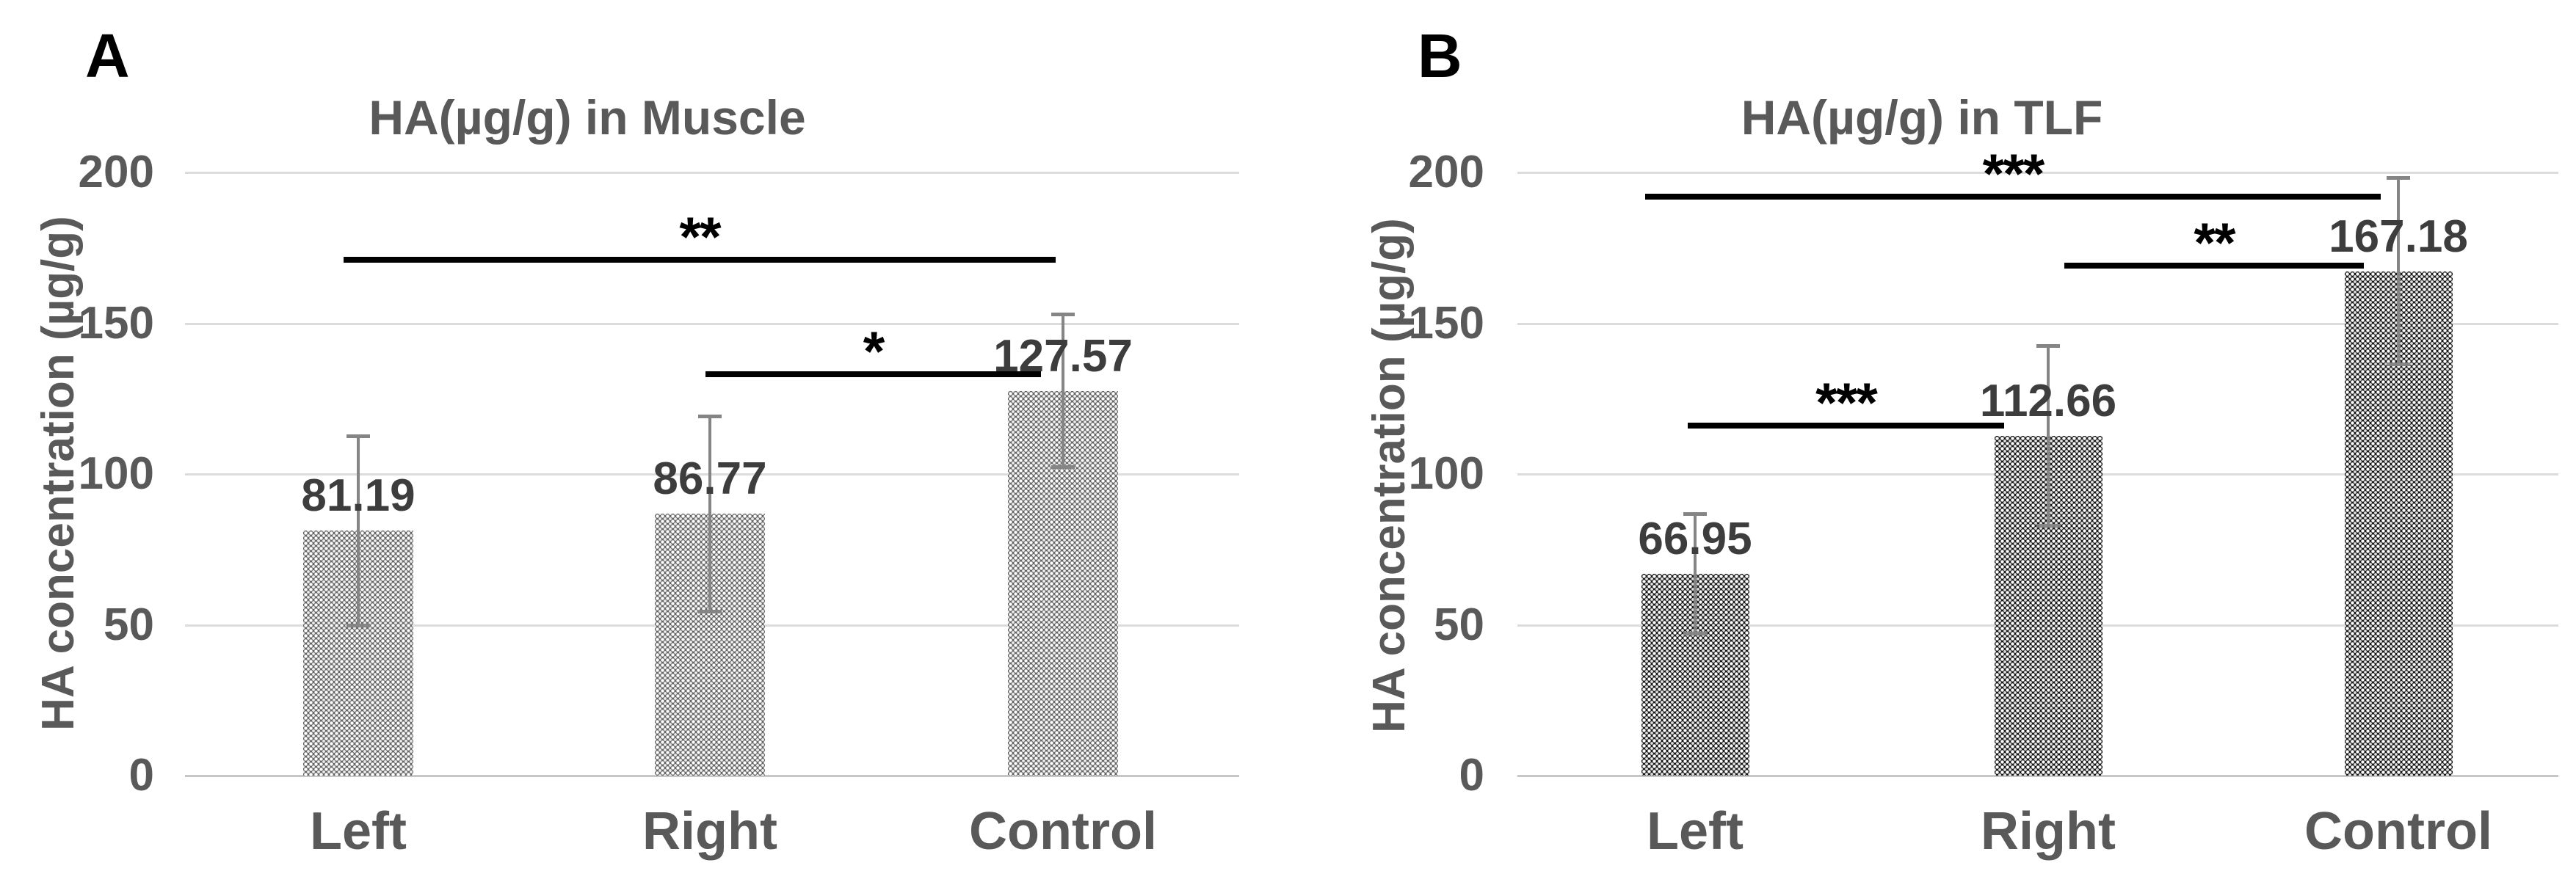 This screenshot has width=2576, height=882. What do you see at coordinates (2399, 365) in the screenshot?
I see `error-bar-cap-bottom-b-control` at bounding box center [2399, 365].